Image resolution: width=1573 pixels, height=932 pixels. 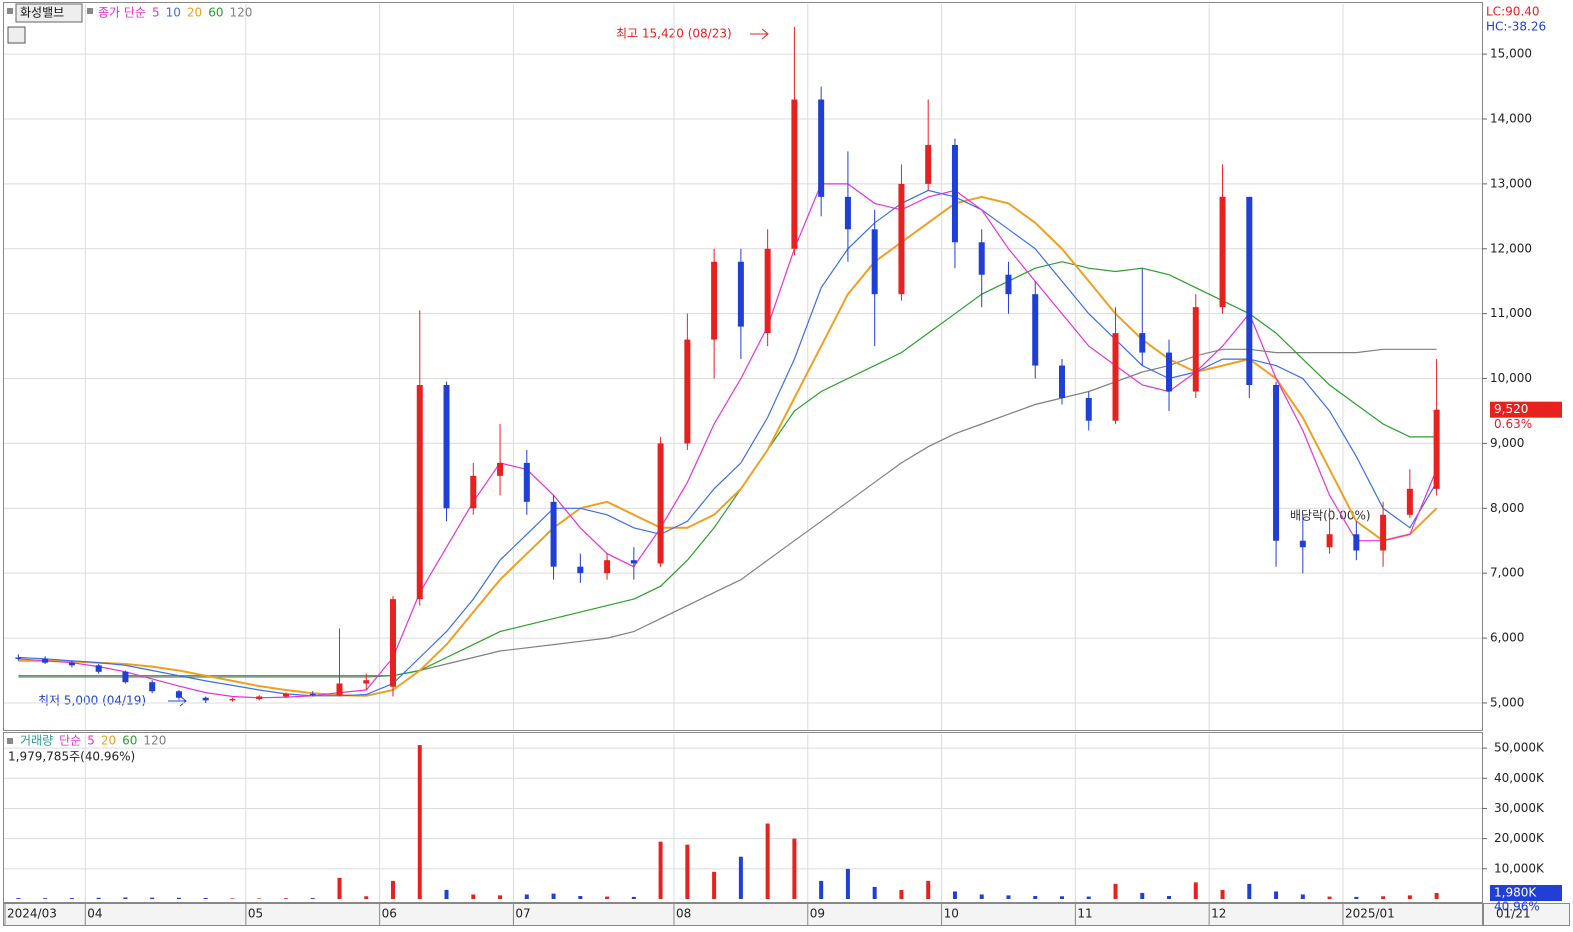 I want to click on legend-entry: 10, so click(x=173, y=13).